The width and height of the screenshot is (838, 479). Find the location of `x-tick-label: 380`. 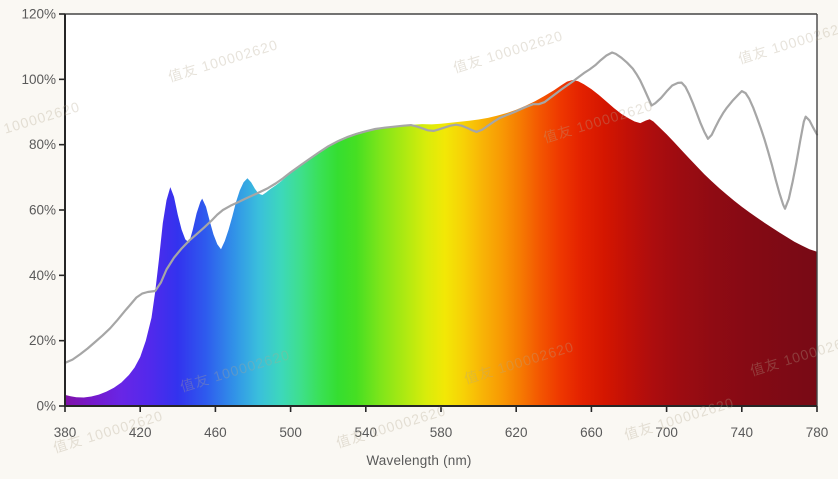

x-tick-label: 380 is located at coordinates (65, 432).